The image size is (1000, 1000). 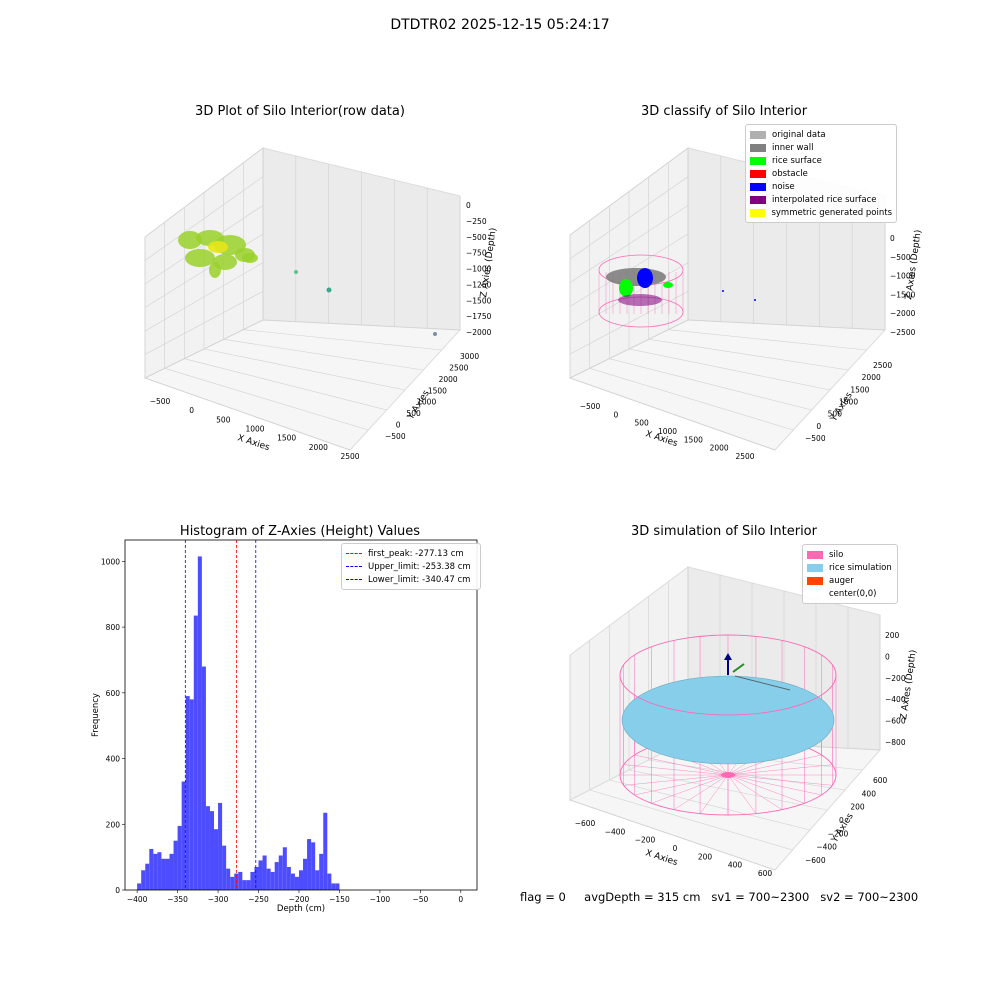 What do you see at coordinates (728, 775) in the screenshot?
I see `silo-floor-center` at bounding box center [728, 775].